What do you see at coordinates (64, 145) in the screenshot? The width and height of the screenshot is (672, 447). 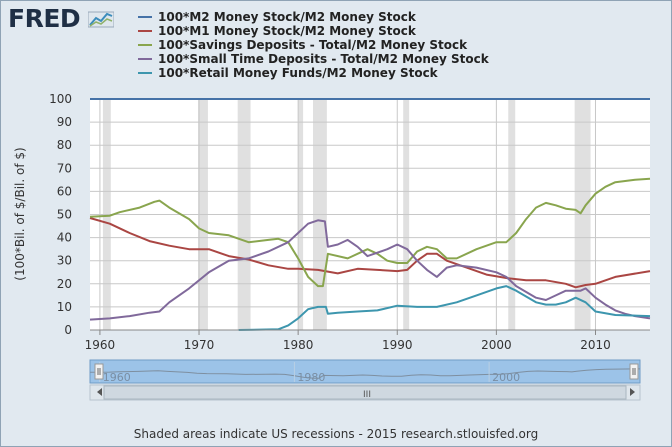 I see `y-tick-label: 80` at bounding box center [64, 145].